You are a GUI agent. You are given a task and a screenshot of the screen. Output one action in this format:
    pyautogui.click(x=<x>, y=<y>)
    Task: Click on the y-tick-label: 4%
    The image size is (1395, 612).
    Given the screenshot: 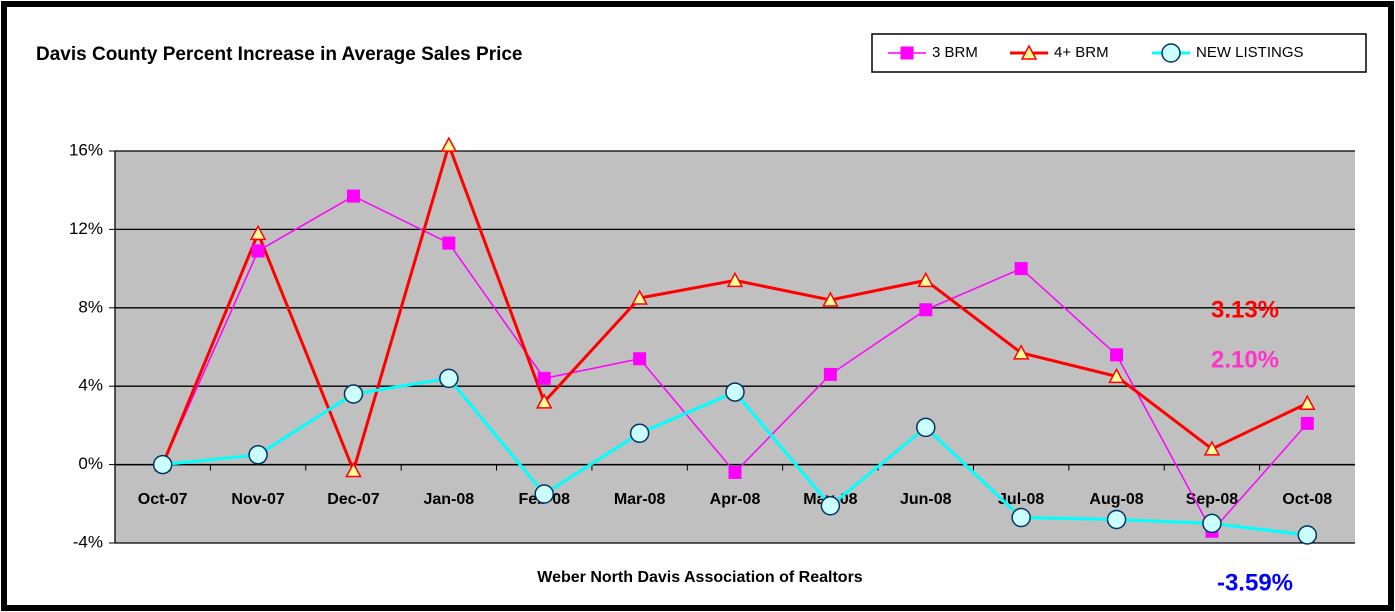 What is the action you would take?
    pyautogui.click(x=90, y=385)
    